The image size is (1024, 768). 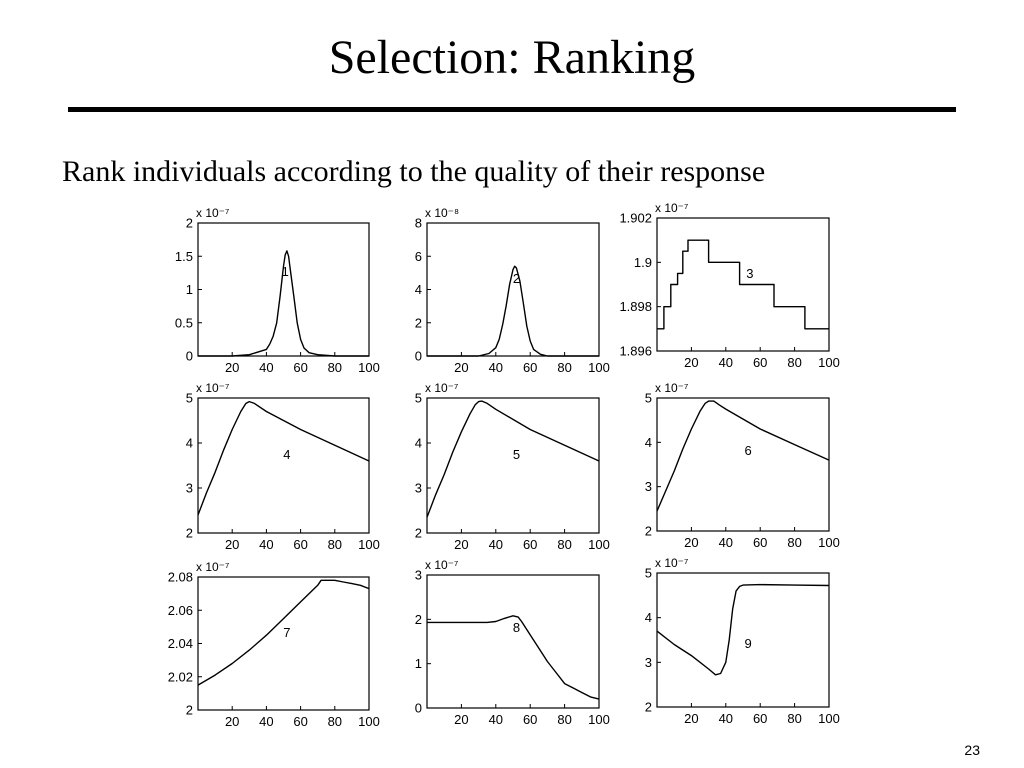 I want to click on plot-8-y-tick-label: 0, so click(x=418, y=708).